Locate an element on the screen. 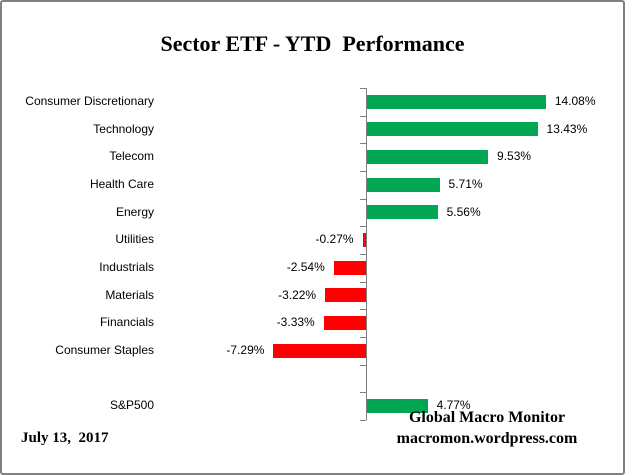 This screenshot has width=625, height=475. value-label: -7.29% is located at coordinates (245, 350).